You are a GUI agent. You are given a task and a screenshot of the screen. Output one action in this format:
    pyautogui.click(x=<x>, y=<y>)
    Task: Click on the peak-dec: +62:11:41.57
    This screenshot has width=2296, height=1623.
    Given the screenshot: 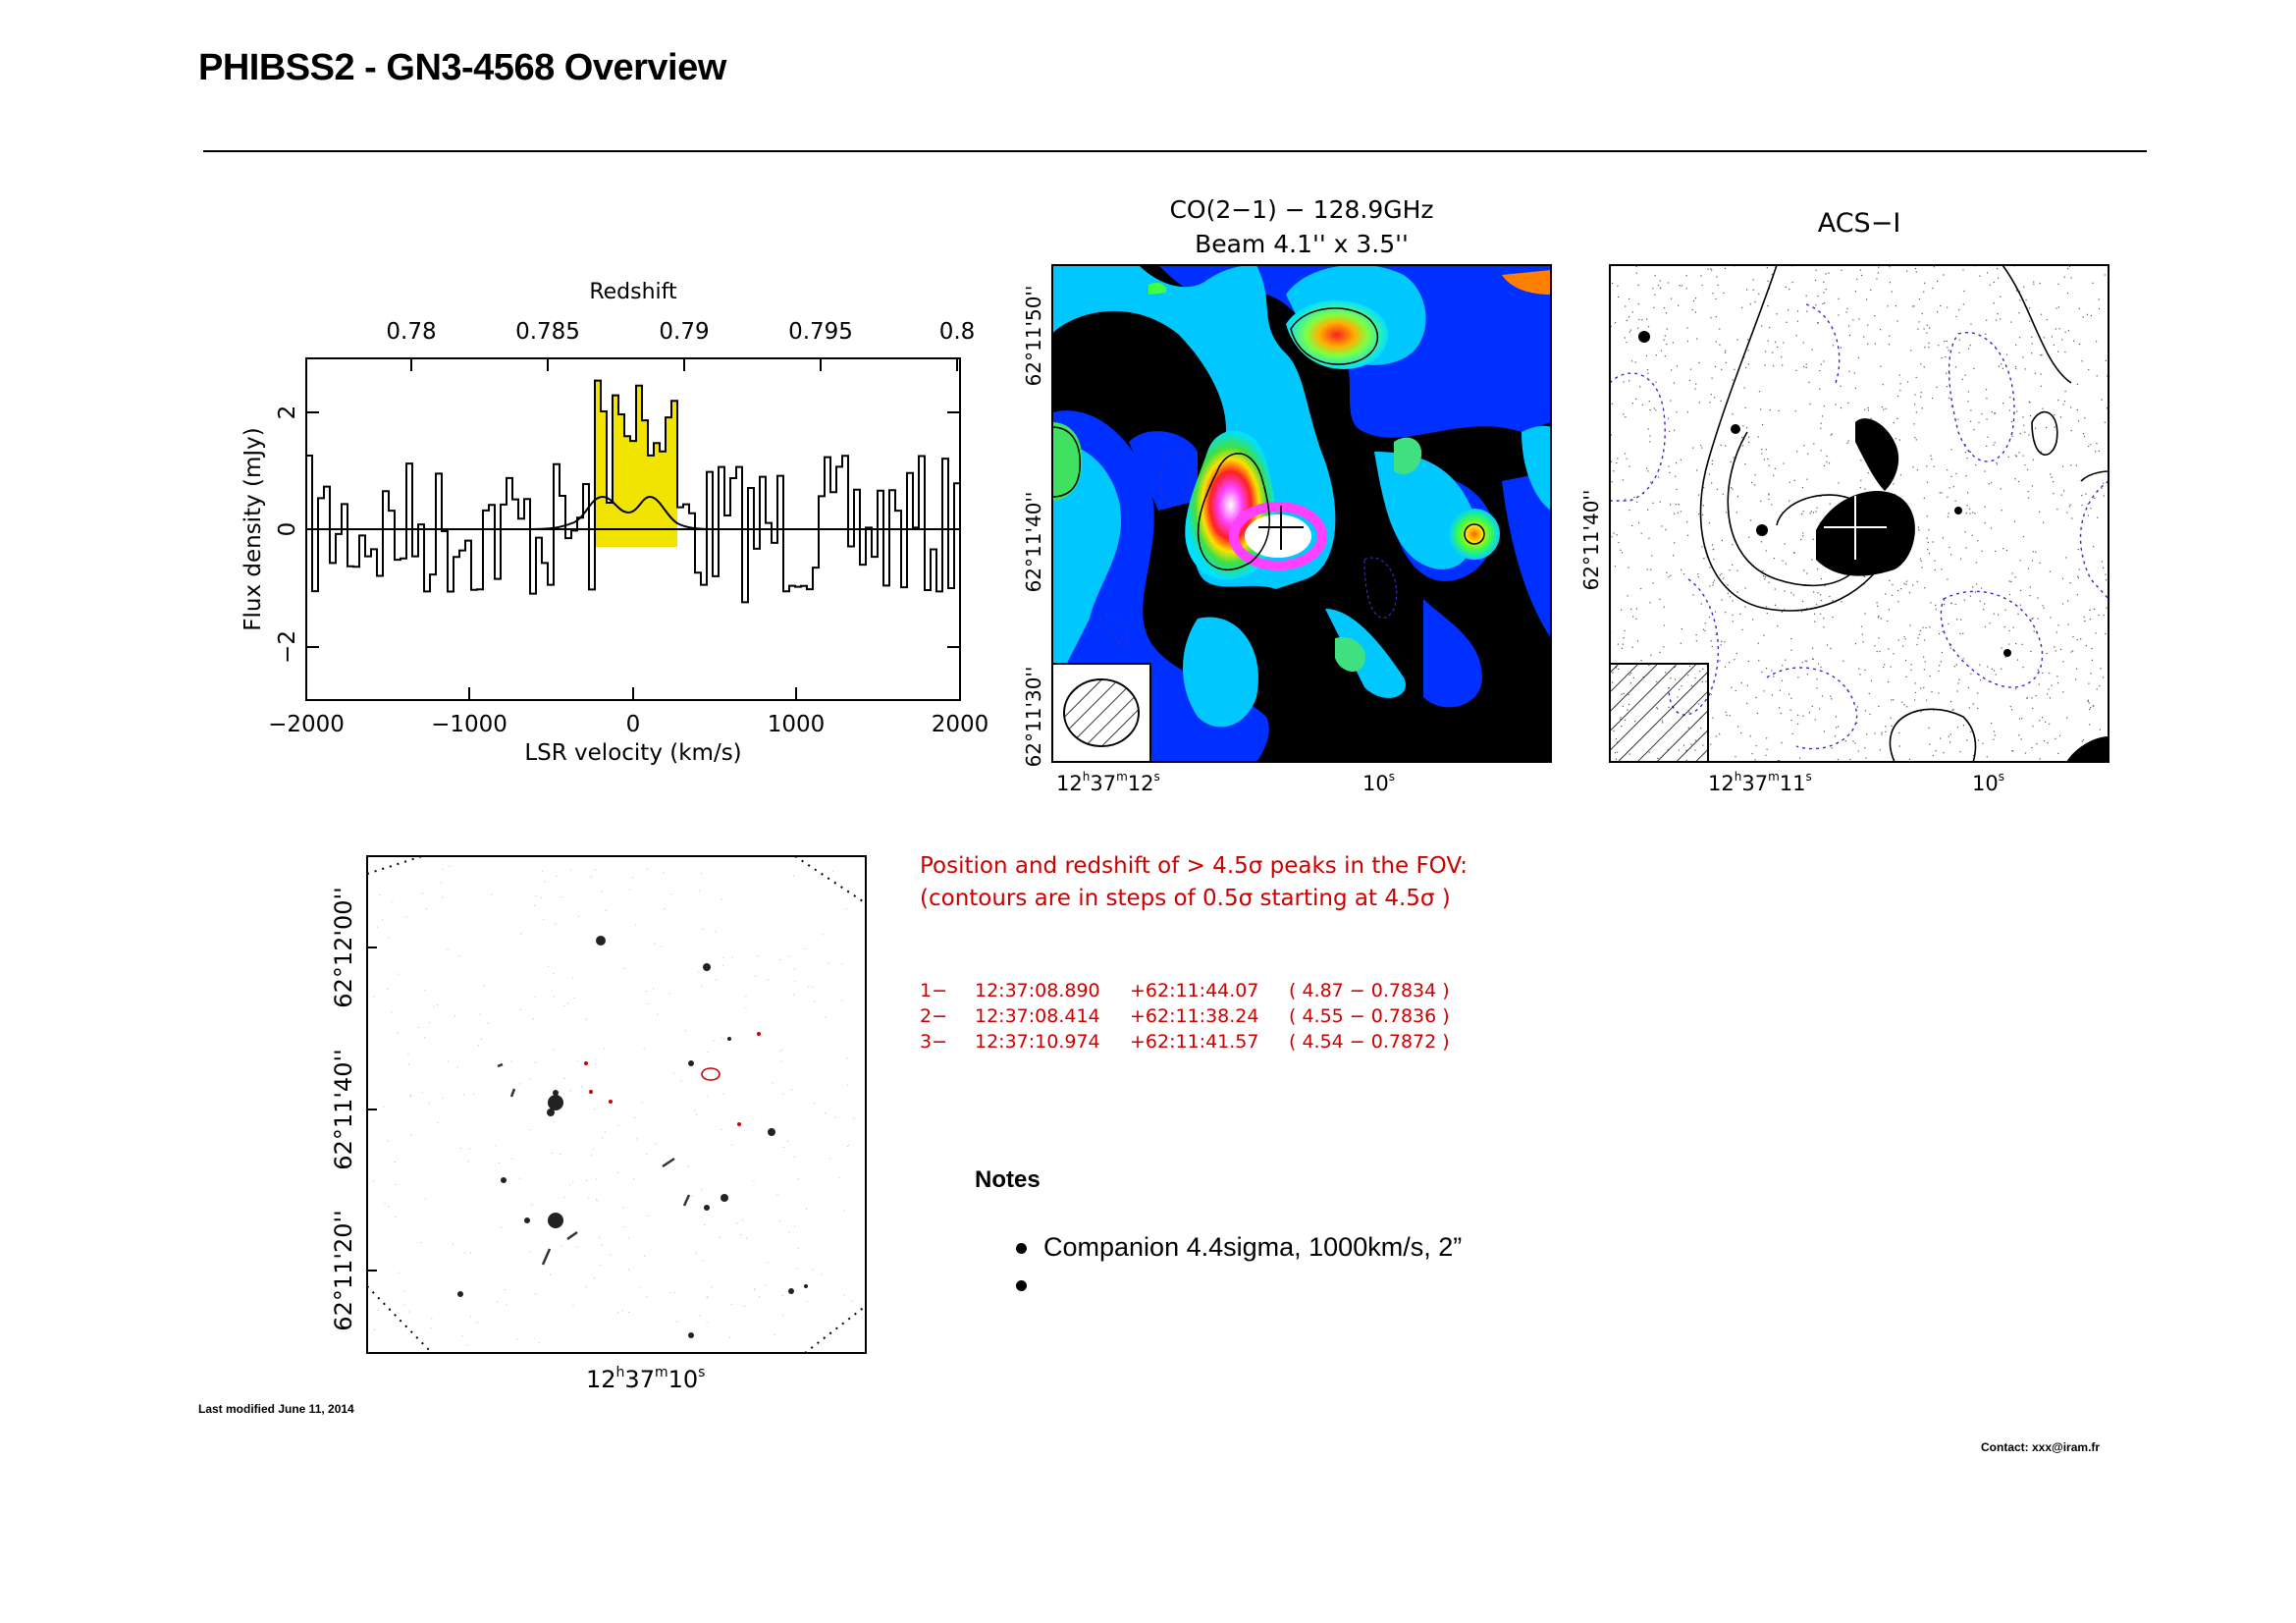 What is the action you would take?
    pyautogui.click(x=1194, y=1042)
    